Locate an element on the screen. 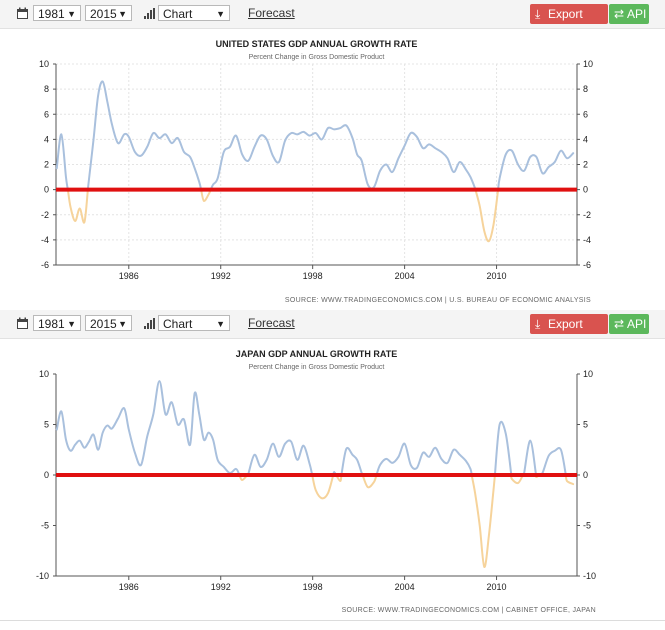 The image size is (665, 630). api-label: API is located at coordinates (637, 324).